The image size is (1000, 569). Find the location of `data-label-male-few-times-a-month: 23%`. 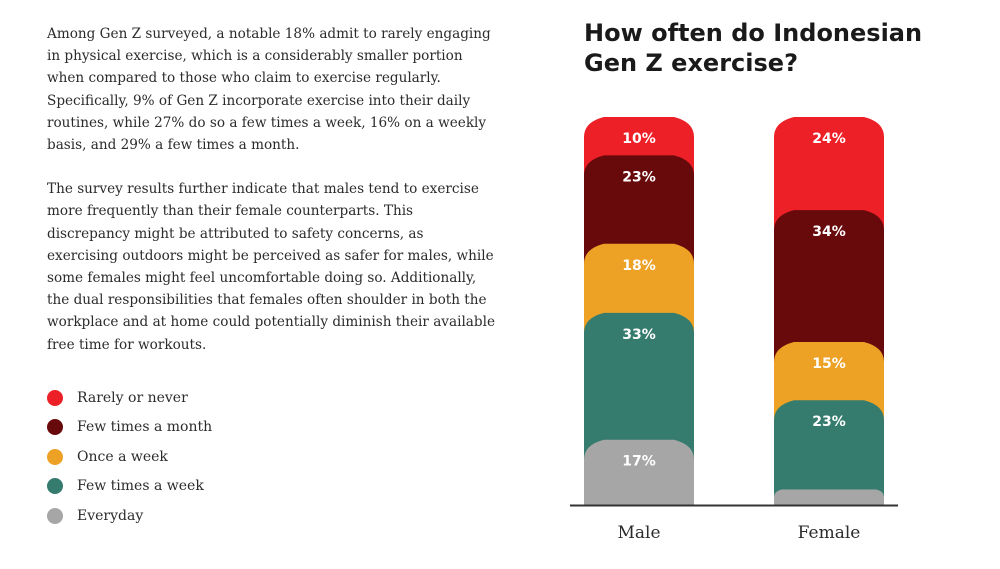

data-label-male-few-times-a-month: 23% is located at coordinates (639, 177).